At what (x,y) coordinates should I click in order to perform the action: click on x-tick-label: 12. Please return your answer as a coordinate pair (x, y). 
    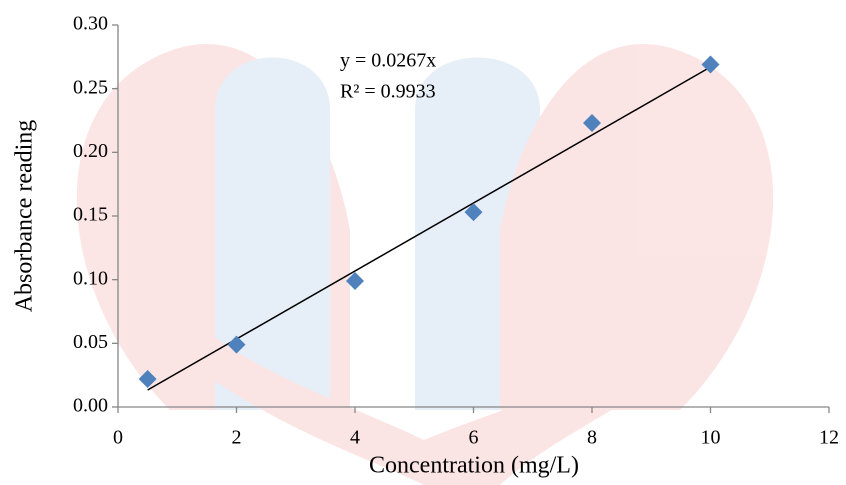
    Looking at the image, I should click on (829, 438).